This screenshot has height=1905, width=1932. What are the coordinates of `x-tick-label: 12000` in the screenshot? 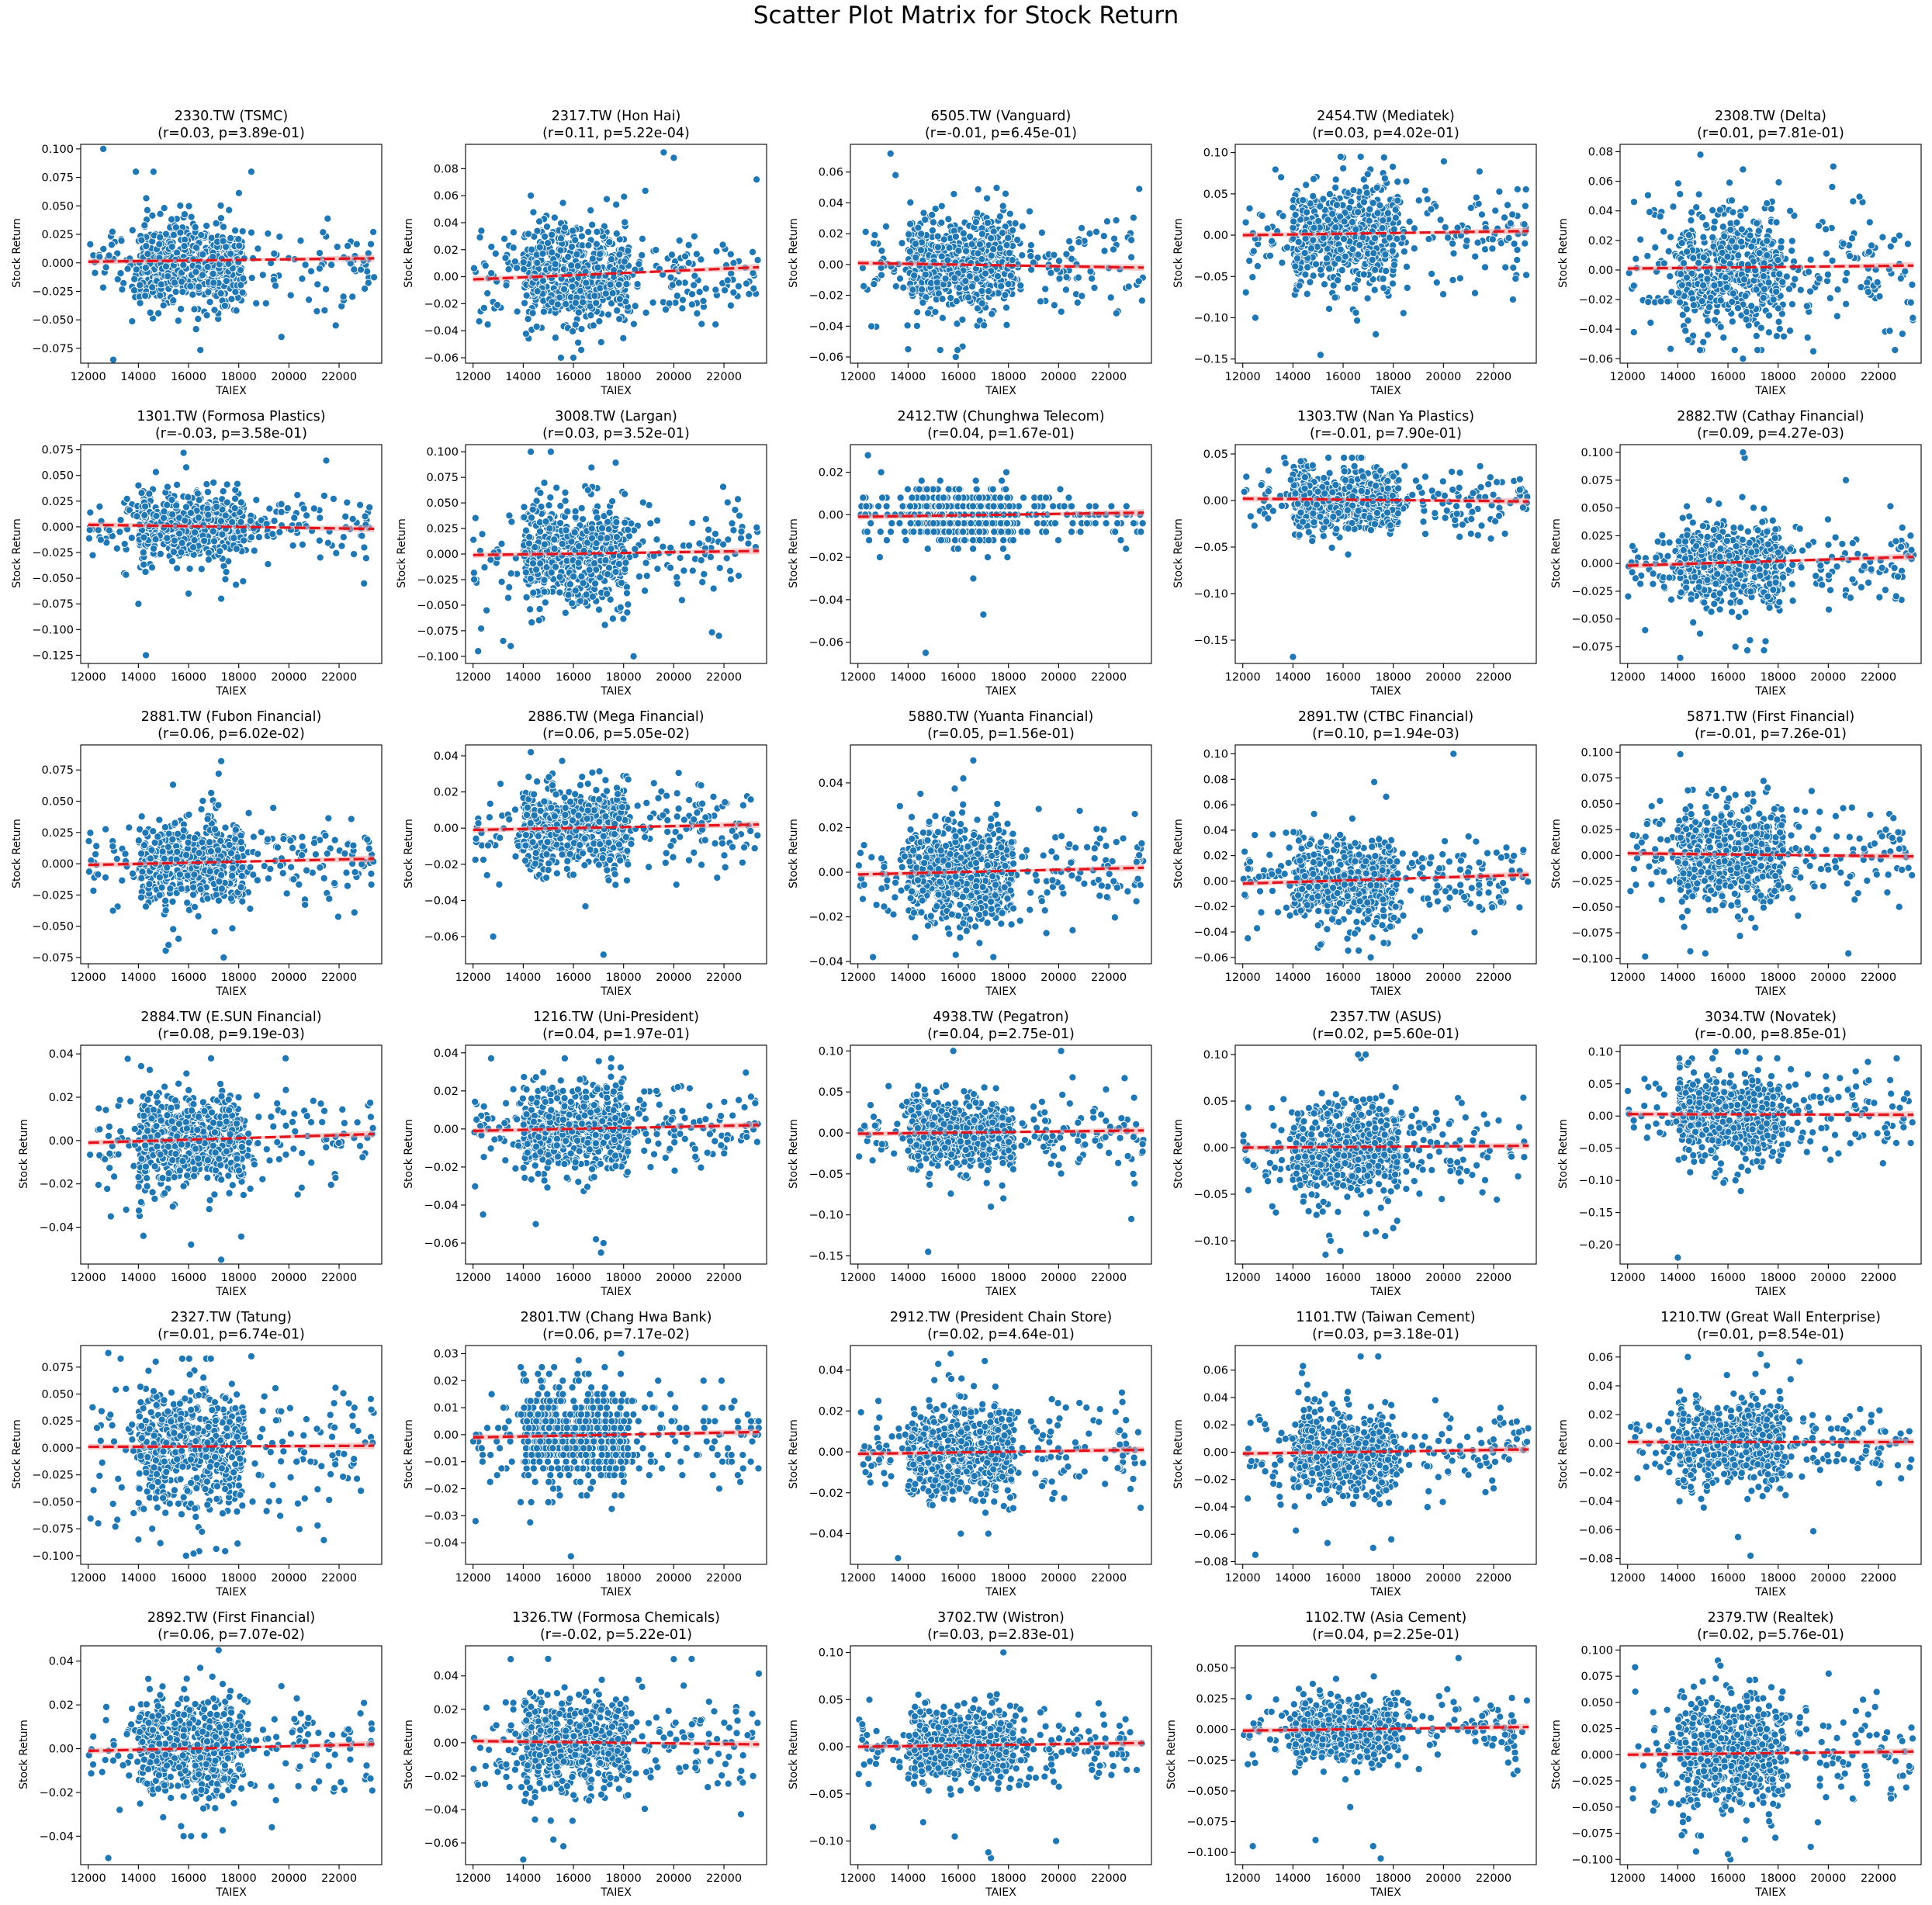 It's located at (473, 377).